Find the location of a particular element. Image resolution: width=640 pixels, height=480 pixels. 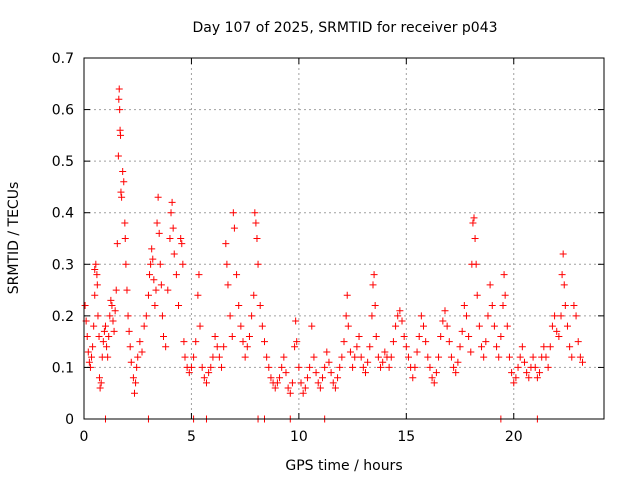

y-tick-label: 0.3 is located at coordinates (63, 265).